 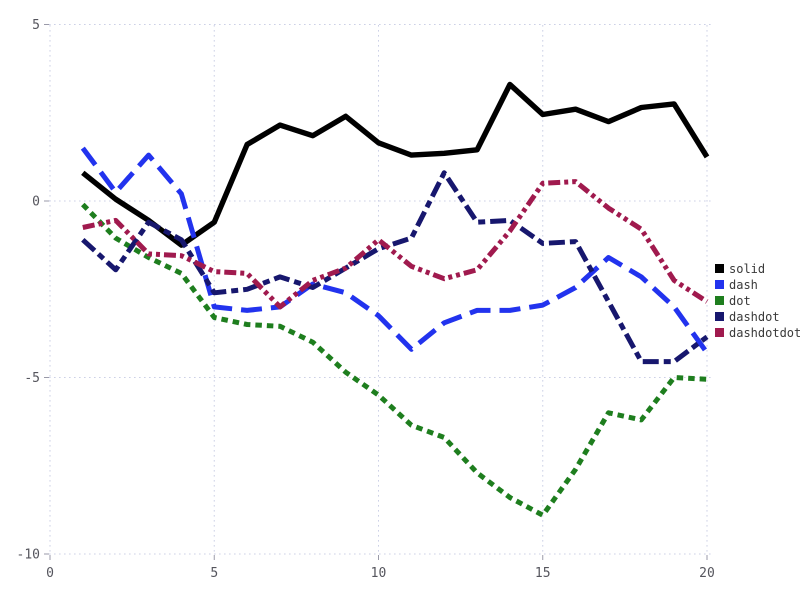 What do you see at coordinates (719, 300) in the screenshot?
I see `legend-swatch-dot` at bounding box center [719, 300].